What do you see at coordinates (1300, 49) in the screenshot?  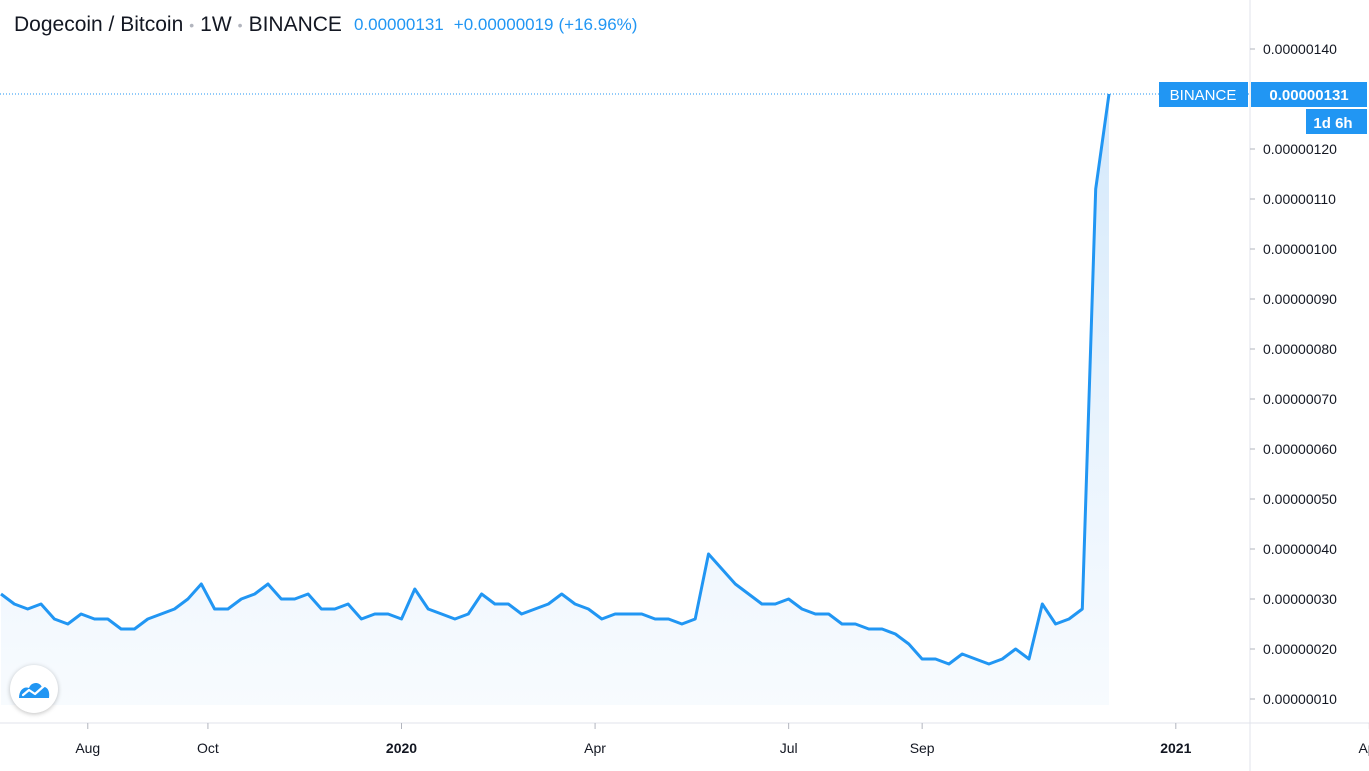 I see `price-tick-label: 0.00000140` at bounding box center [1300, 49].